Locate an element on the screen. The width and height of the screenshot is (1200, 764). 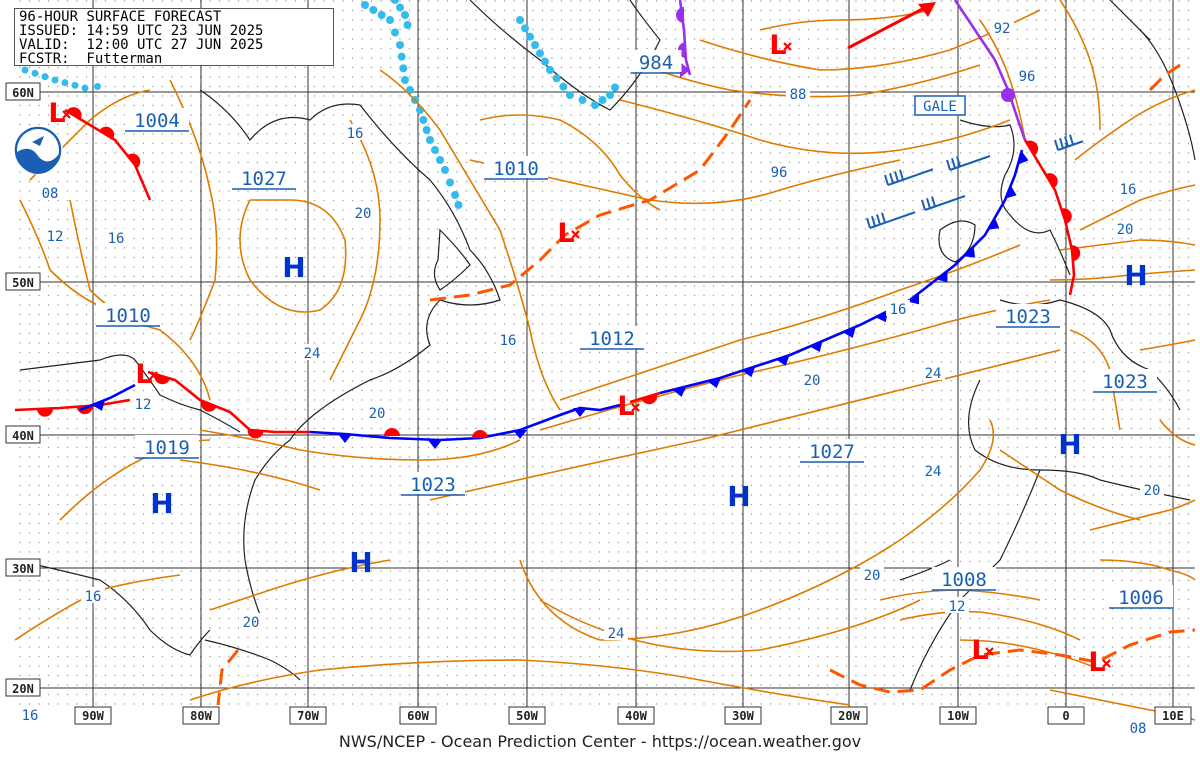
central-pressure-label: 1027 is located at coordinates (264, 179).